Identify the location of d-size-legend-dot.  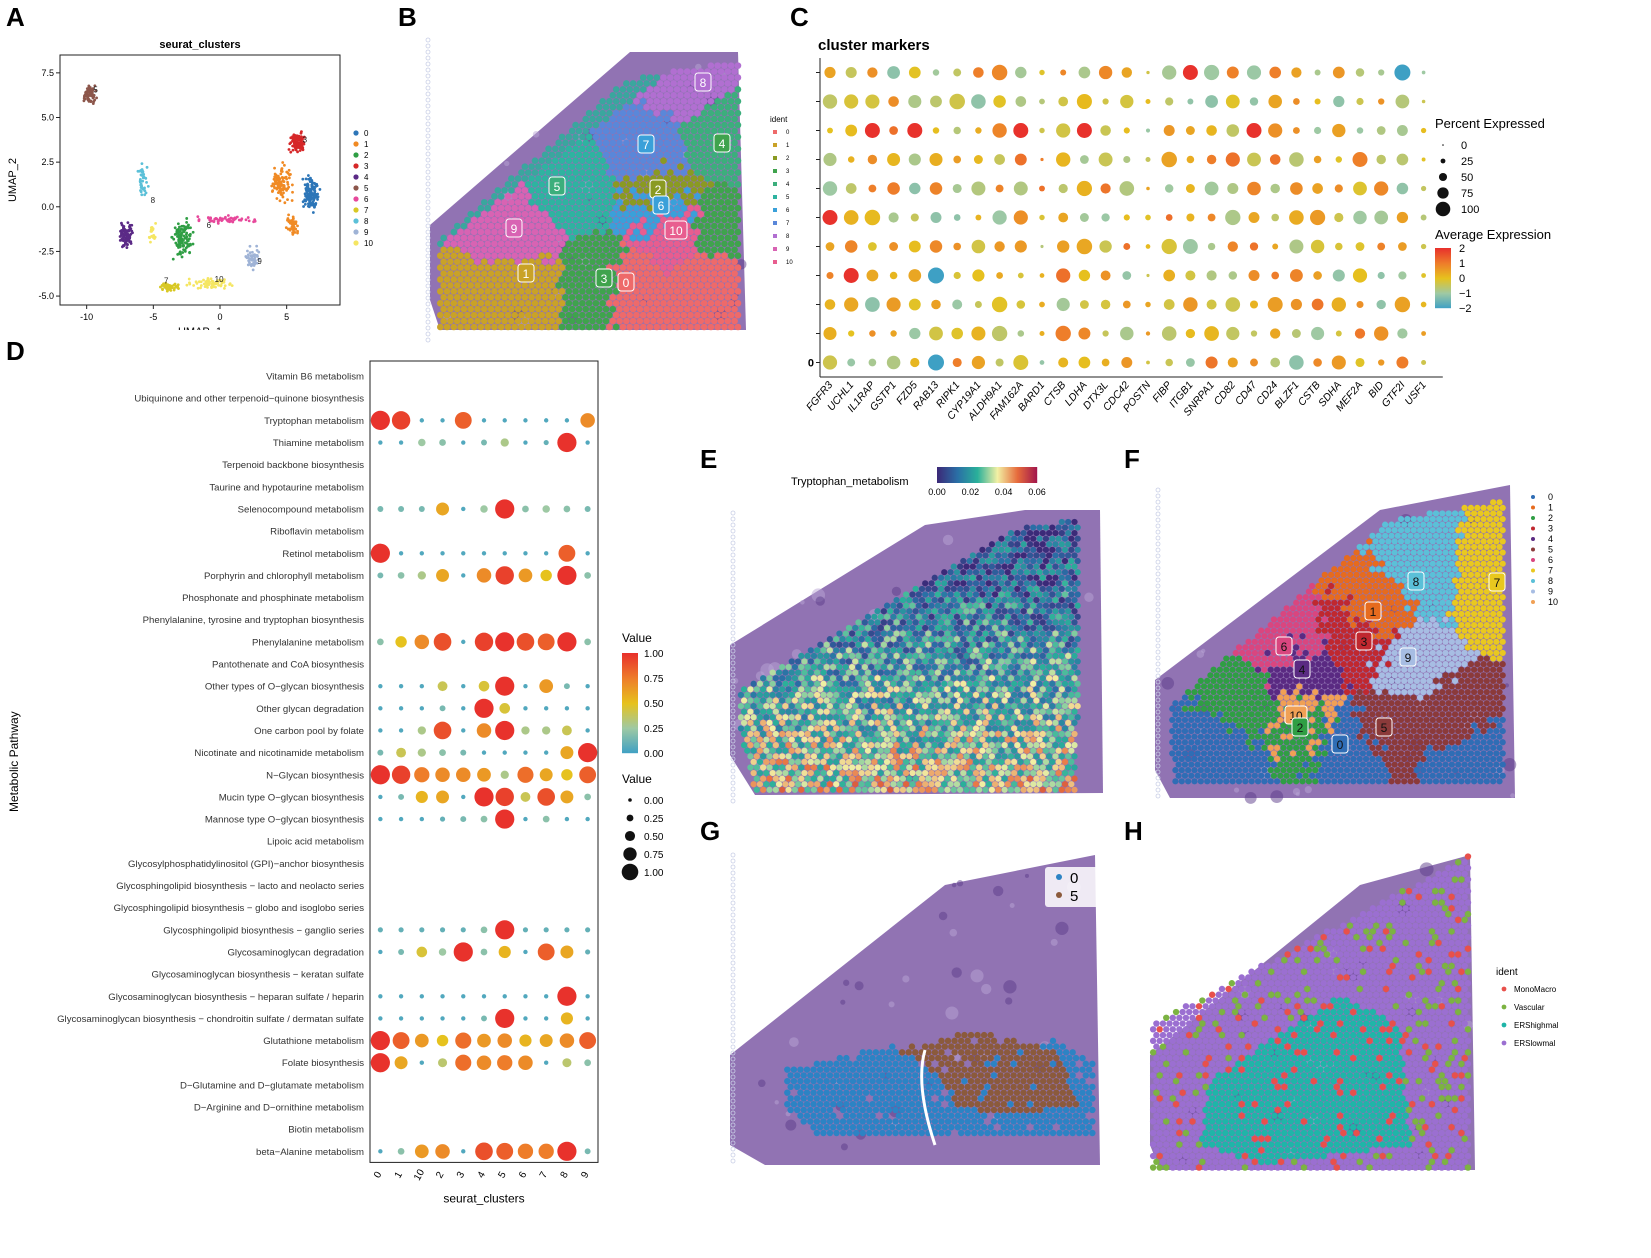
(630, 818).